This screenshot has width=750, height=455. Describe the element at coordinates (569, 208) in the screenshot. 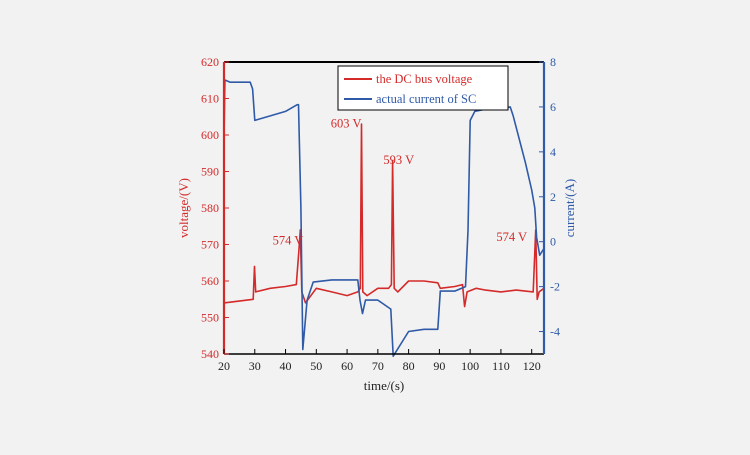

I see `right-axis-title: current/(A)` at that location.